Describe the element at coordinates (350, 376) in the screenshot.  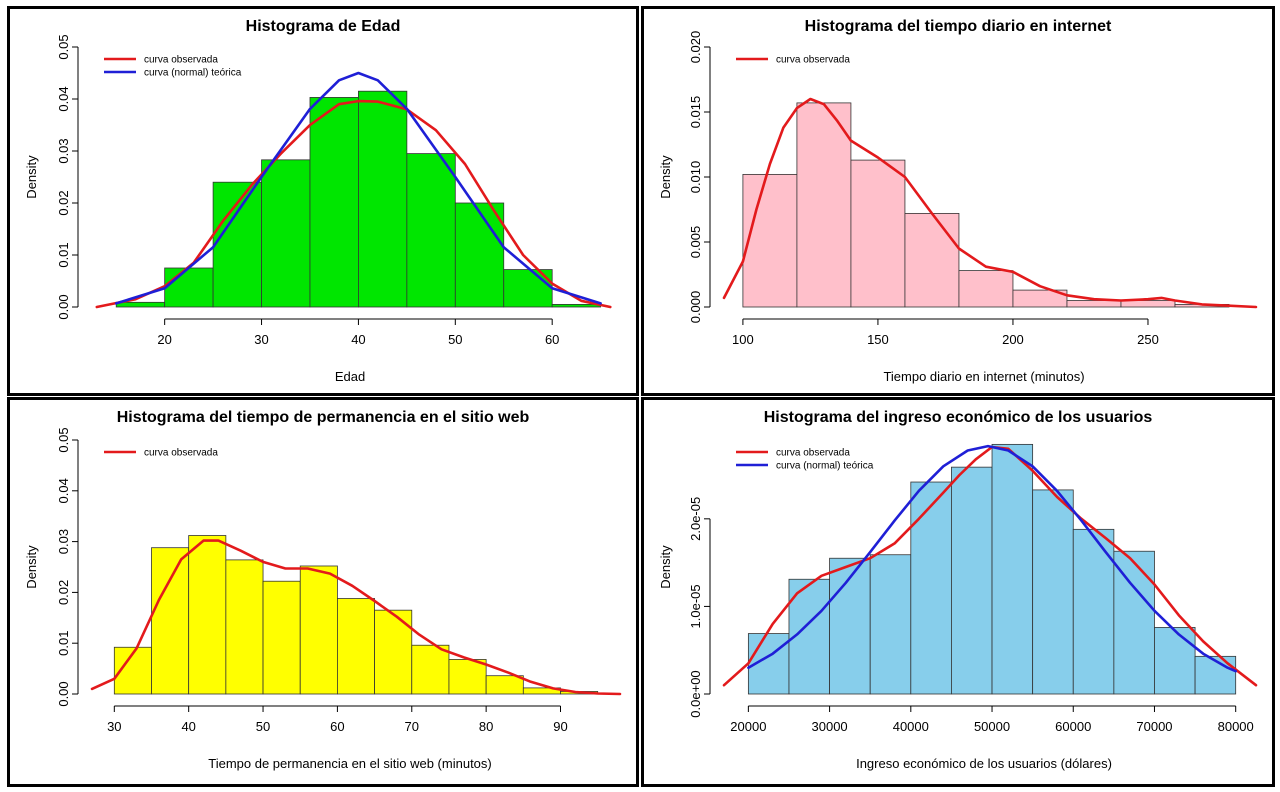
I see `x-axis-label: Edad` at that location.